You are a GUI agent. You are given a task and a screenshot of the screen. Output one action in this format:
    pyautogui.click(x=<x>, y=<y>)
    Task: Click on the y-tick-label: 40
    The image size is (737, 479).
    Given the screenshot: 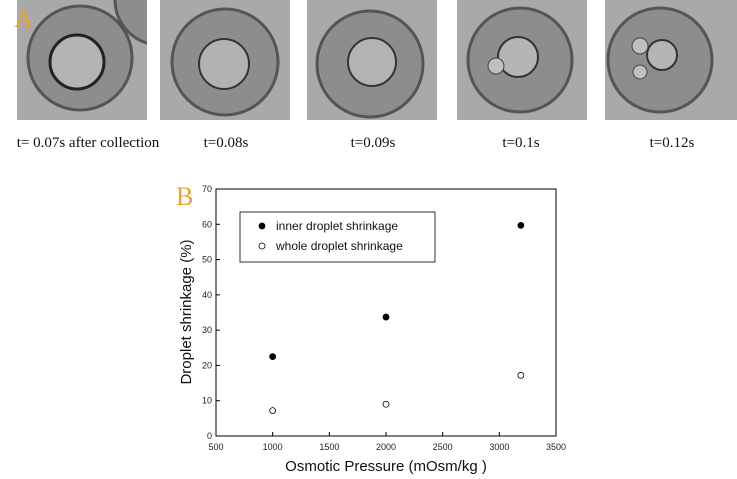 What is the action you would take?
    pyautogui.click(x=207, y=295)
    